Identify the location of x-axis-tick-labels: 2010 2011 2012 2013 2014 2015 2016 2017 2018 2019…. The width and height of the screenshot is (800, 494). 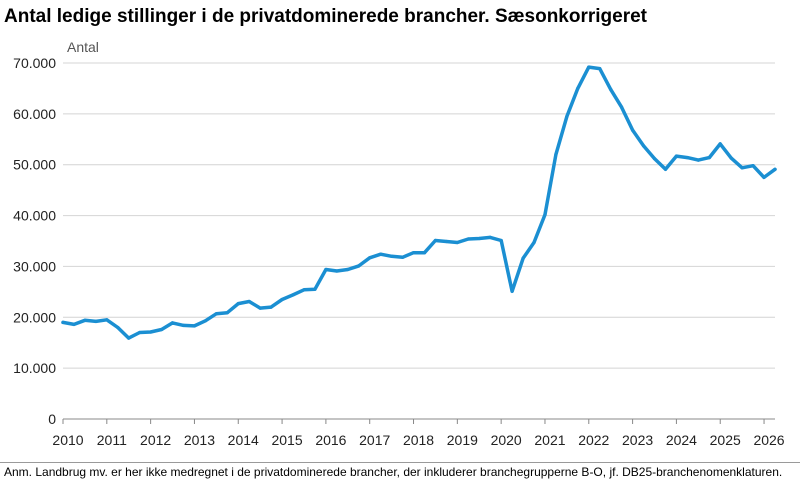
(418, 440).